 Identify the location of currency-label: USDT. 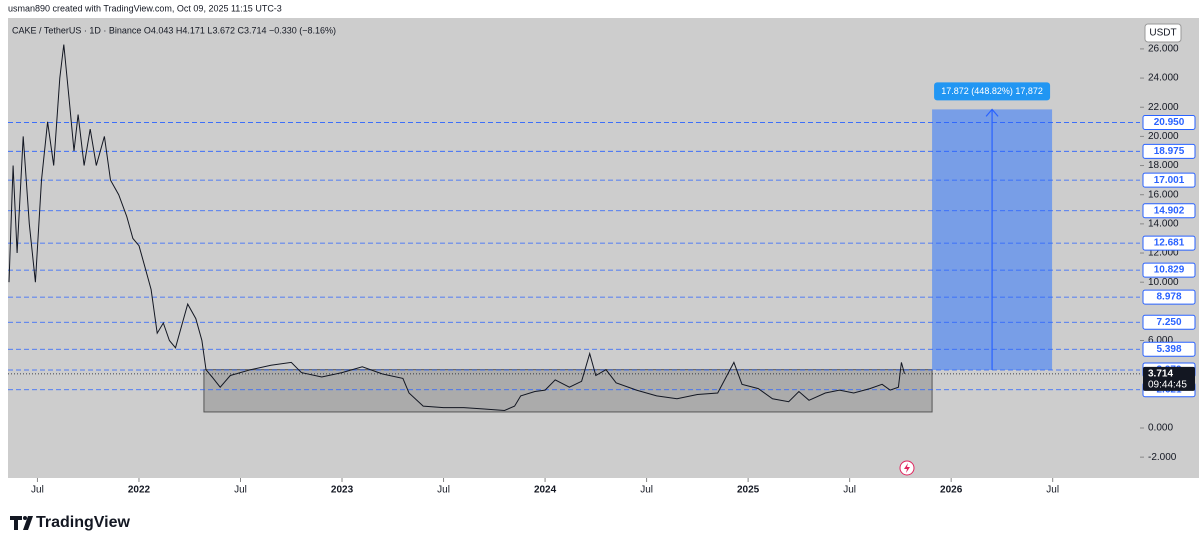
(1162, 33).